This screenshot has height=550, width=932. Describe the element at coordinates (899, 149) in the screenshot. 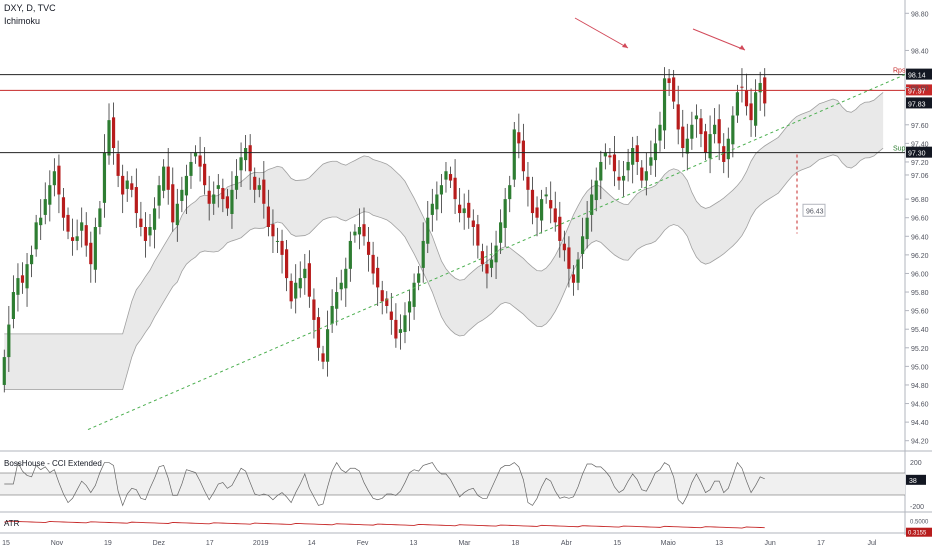

I see `level-name: Sup` at that location.